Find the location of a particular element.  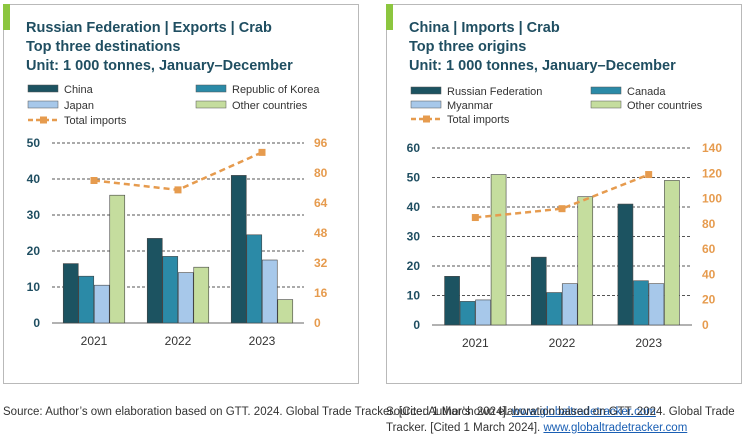

y2-tick-label: 16 is located at coordinates (321, 293).